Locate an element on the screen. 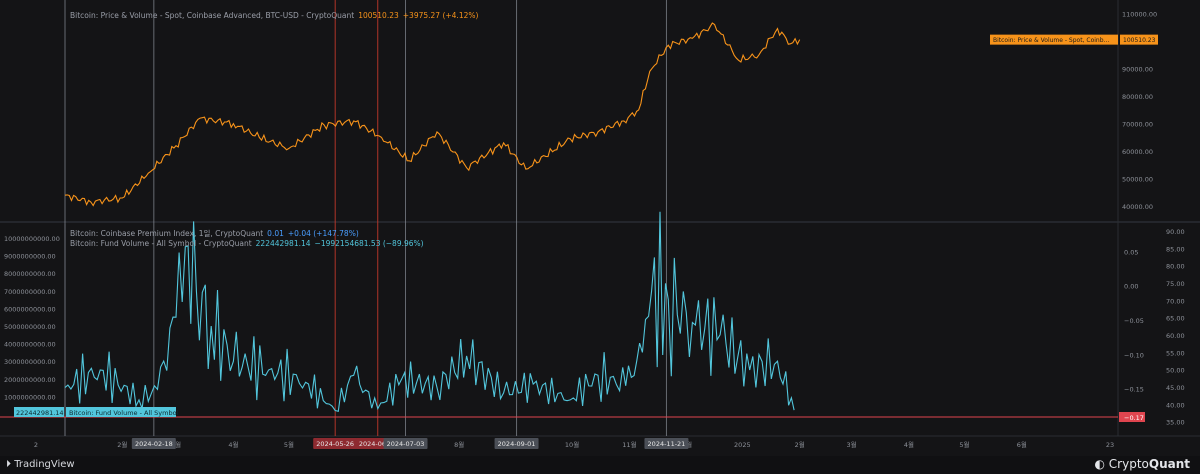 This screenshot has width=1200, height=474. cryptoquant-logo: ◐ CryptoQuant is located at coordinates (1142, 464).